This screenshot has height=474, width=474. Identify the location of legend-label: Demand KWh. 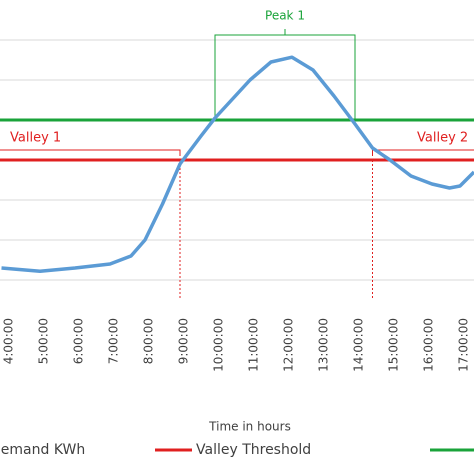
(42, 450).